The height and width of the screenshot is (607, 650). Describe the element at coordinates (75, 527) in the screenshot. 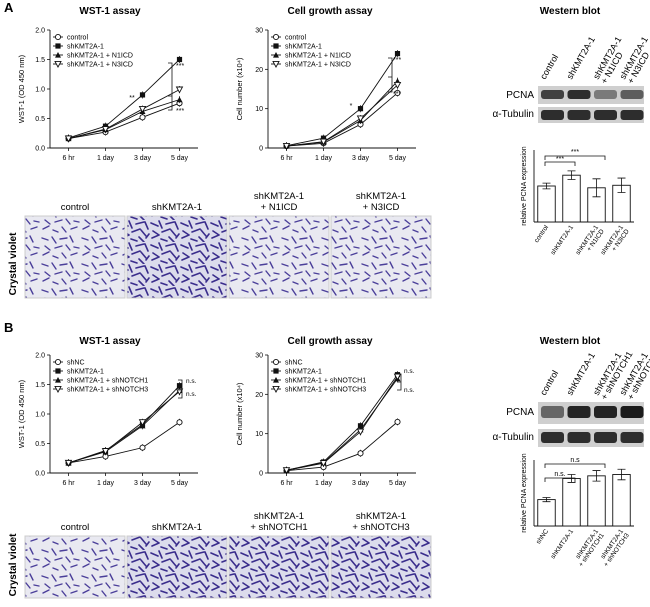

I see `crystal-caption: control` at that location.